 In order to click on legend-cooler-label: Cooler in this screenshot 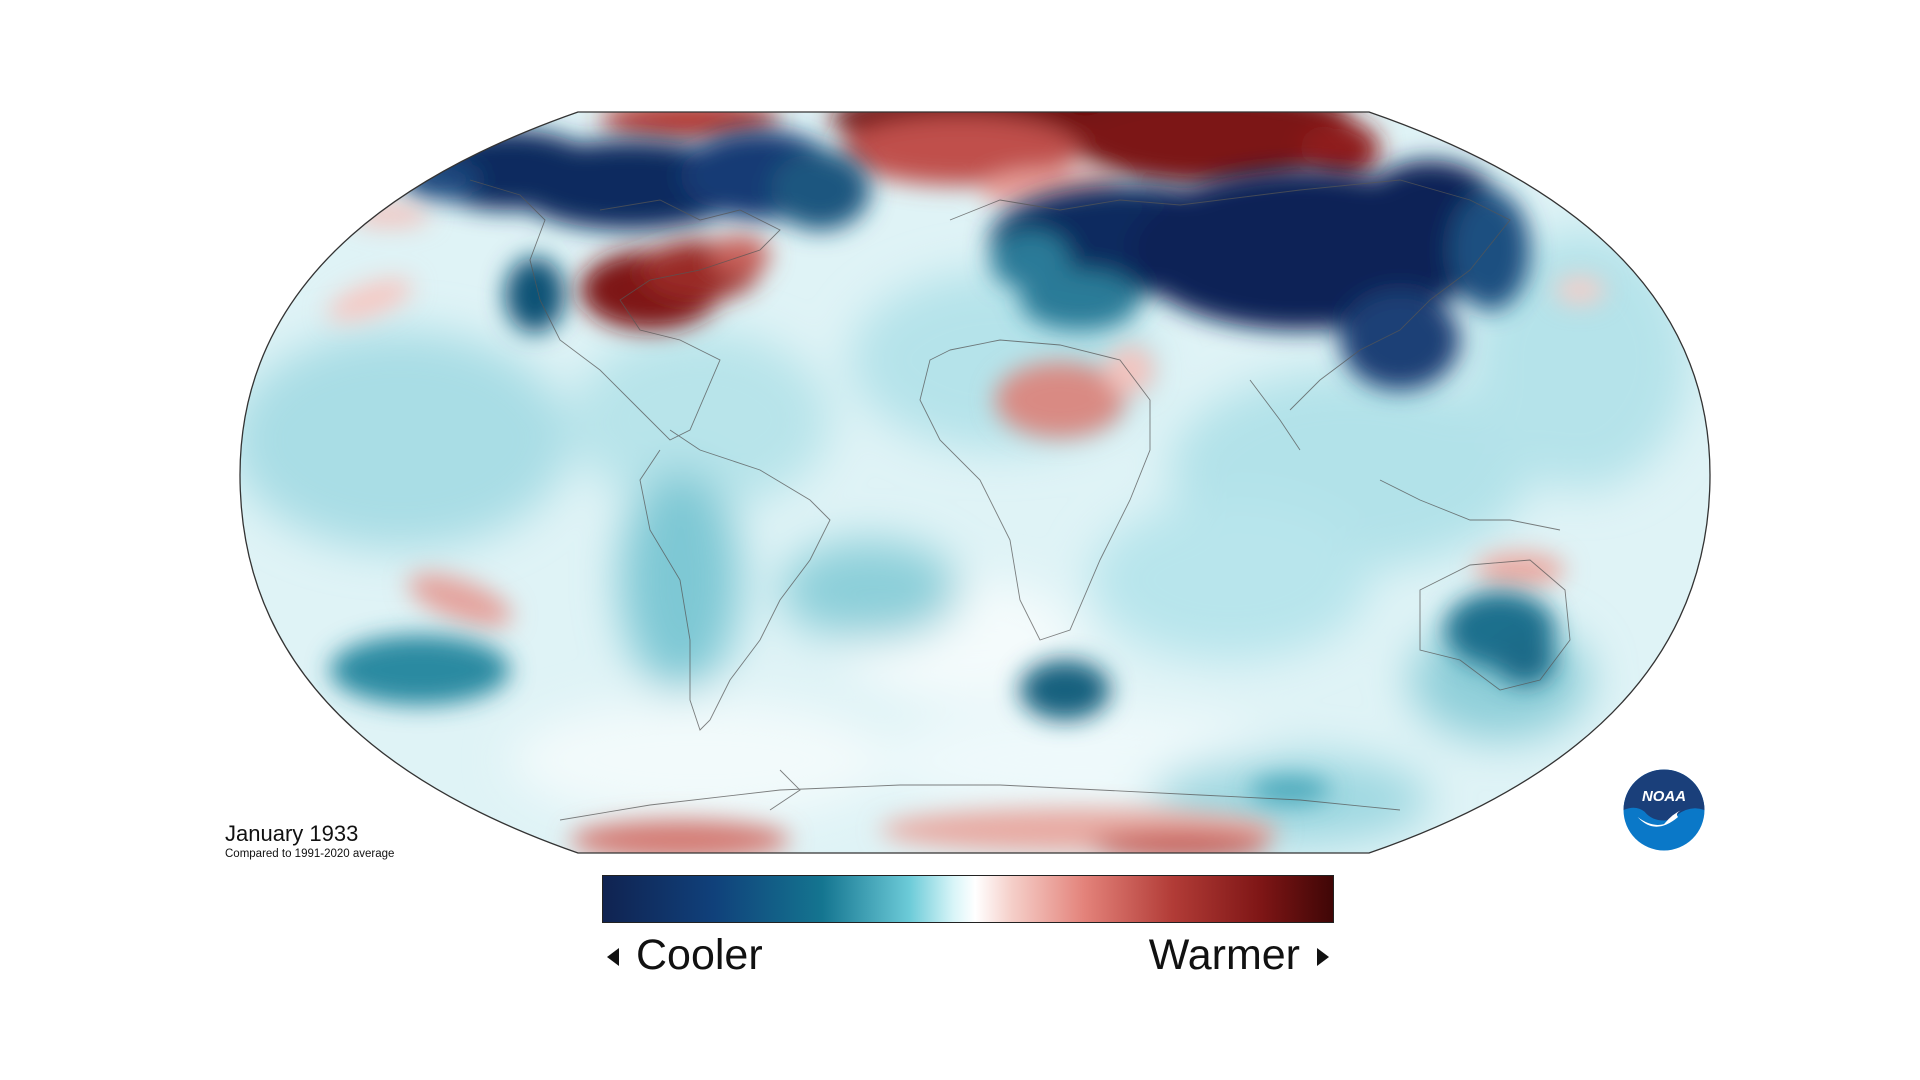, I will do `click(699, 955)`.